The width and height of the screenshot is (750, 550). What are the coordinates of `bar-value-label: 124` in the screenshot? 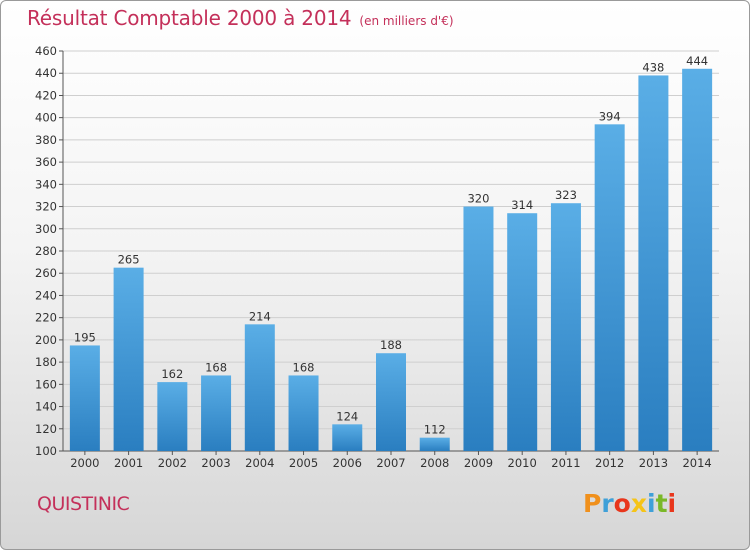 It's located at (347, 416).